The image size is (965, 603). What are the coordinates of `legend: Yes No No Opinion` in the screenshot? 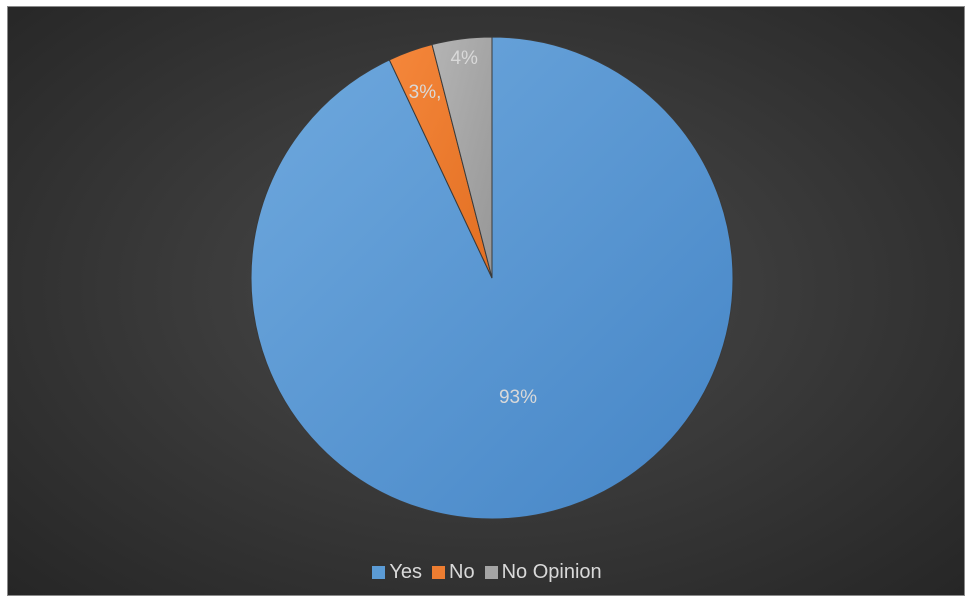 It's located at (486, 572).